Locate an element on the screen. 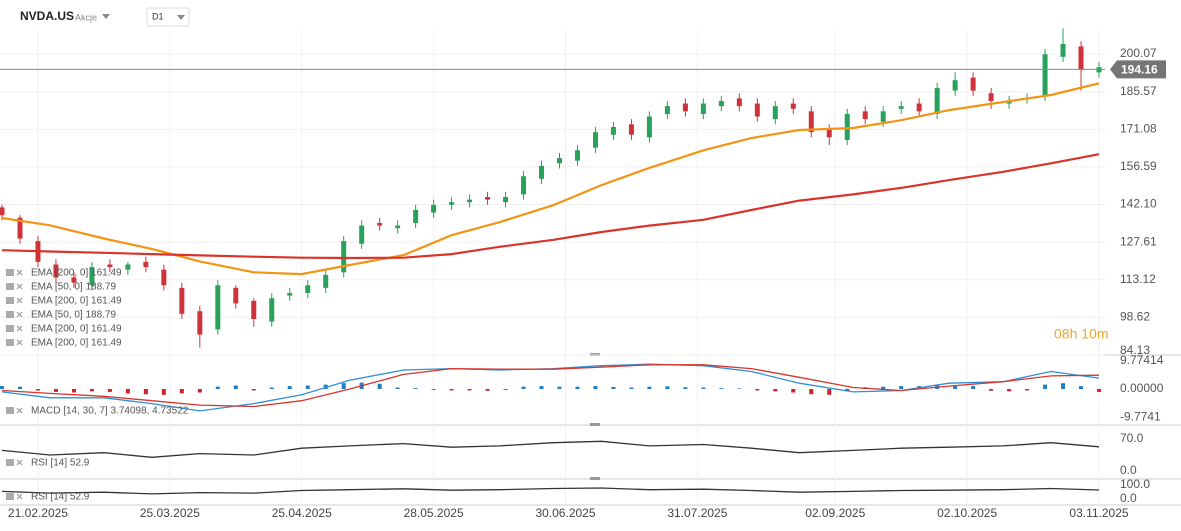 The height and width of the screenshot is (531, 1181). y-tick-label: 156.59 is located at coordinates (1138, 166).